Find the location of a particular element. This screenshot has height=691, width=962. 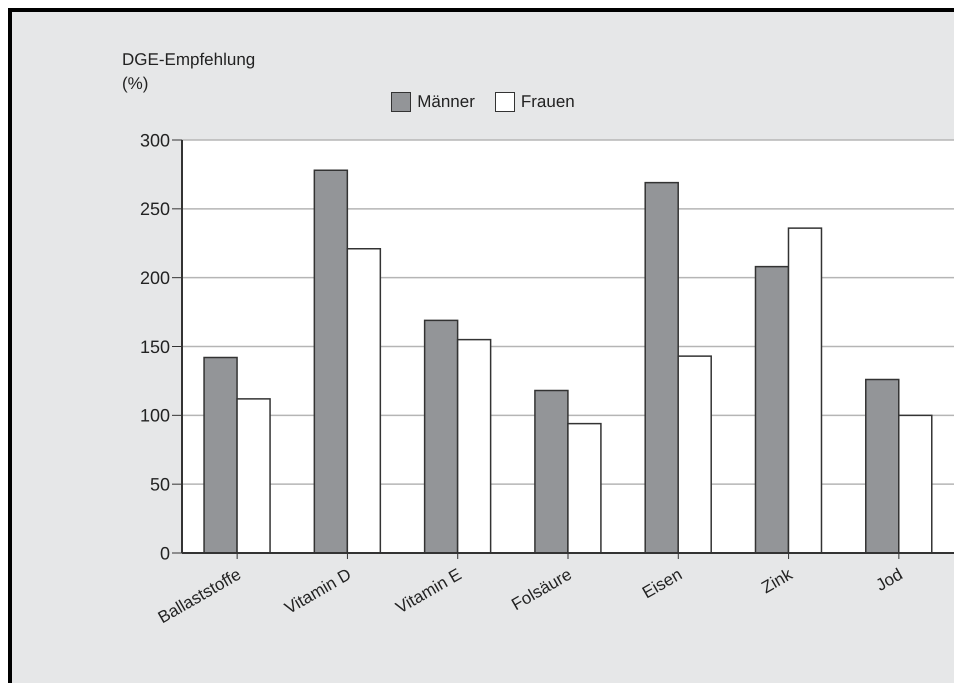

y-tick-label: 200 is located at coordinates (155, 278).